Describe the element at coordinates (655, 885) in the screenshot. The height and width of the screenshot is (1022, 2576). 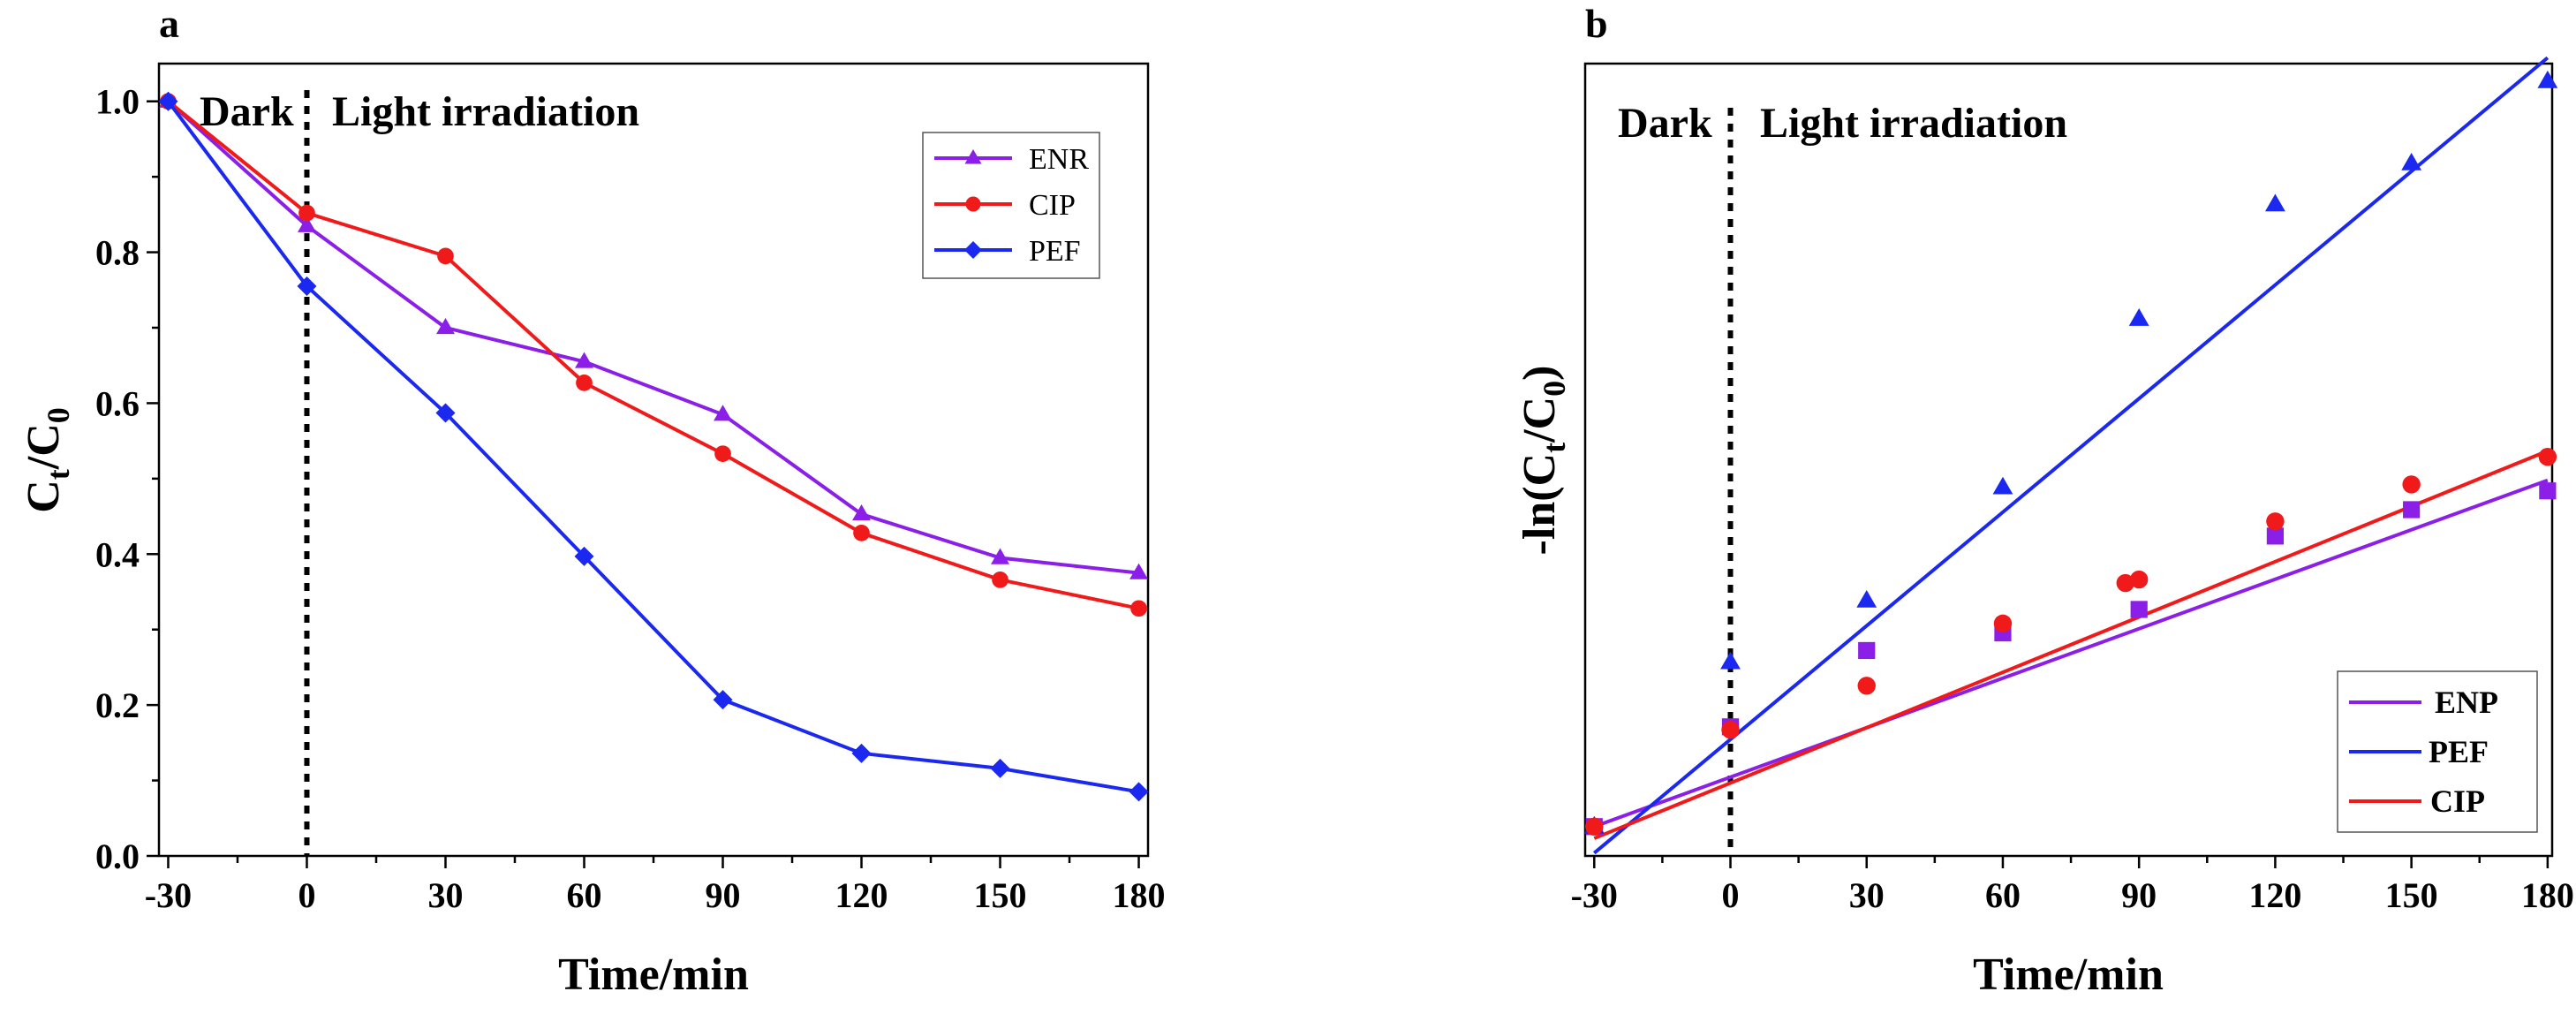
I see `panel-a-x-ticks: -30 0 30 60 90 120 150 180` at that location.